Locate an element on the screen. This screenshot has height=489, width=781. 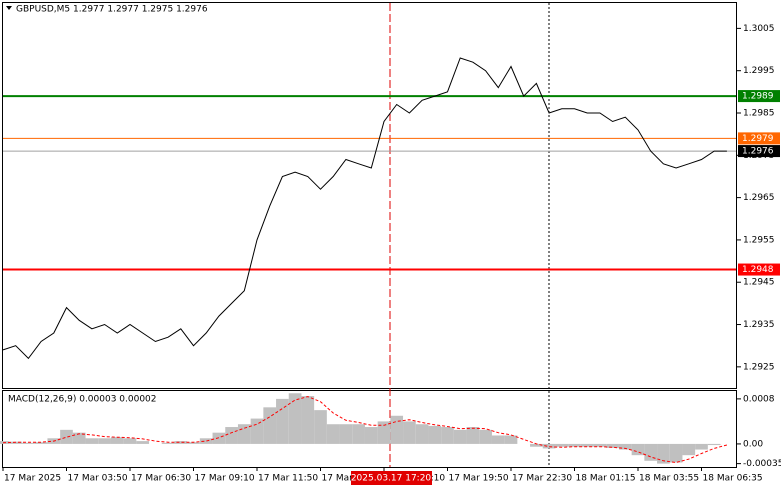
x-tick-label: 17 Mar 11:50 is located at coordinates (288, 479).